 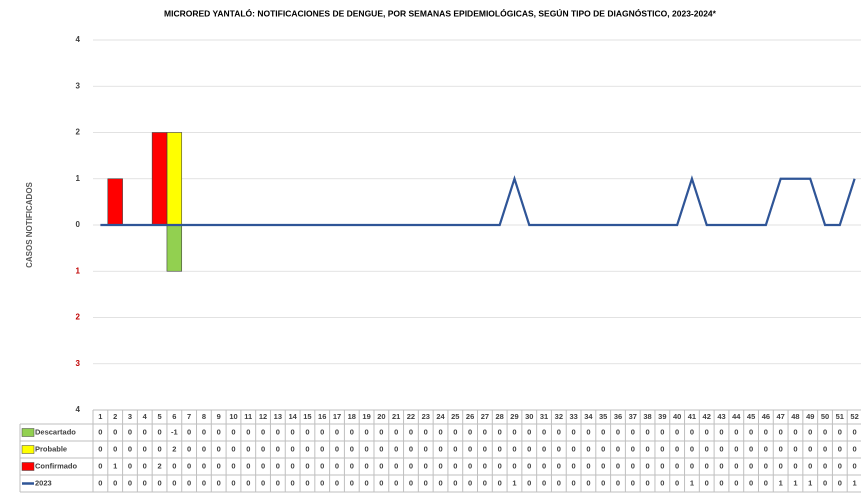 I want to click on x-tick-label: 46, so click(x=766, y=416).